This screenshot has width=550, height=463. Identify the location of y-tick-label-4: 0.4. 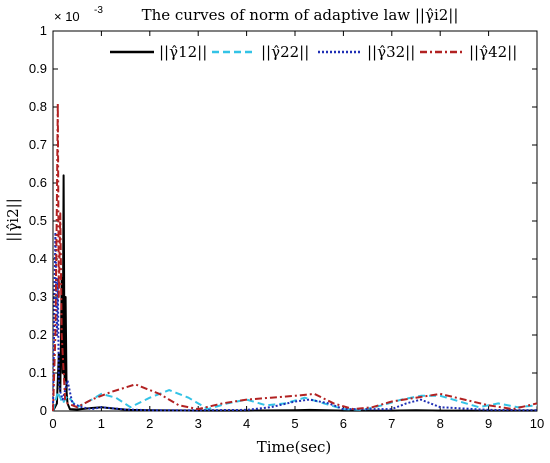
(38, 258).